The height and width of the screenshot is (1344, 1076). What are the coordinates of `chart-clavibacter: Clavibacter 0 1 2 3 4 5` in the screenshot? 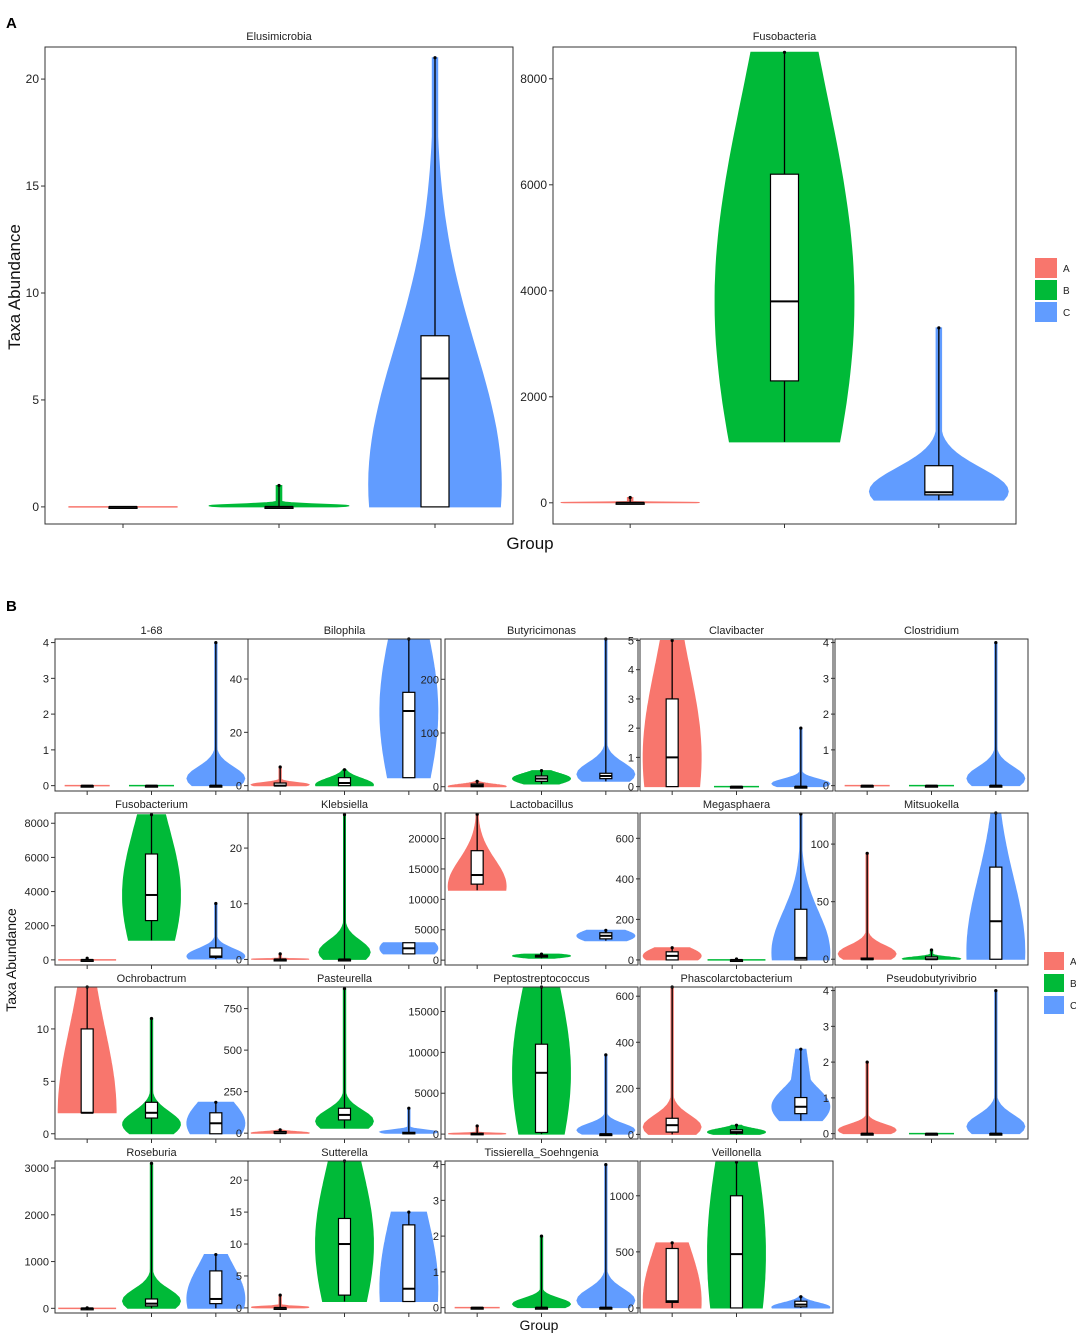 It's located at (731, 710).